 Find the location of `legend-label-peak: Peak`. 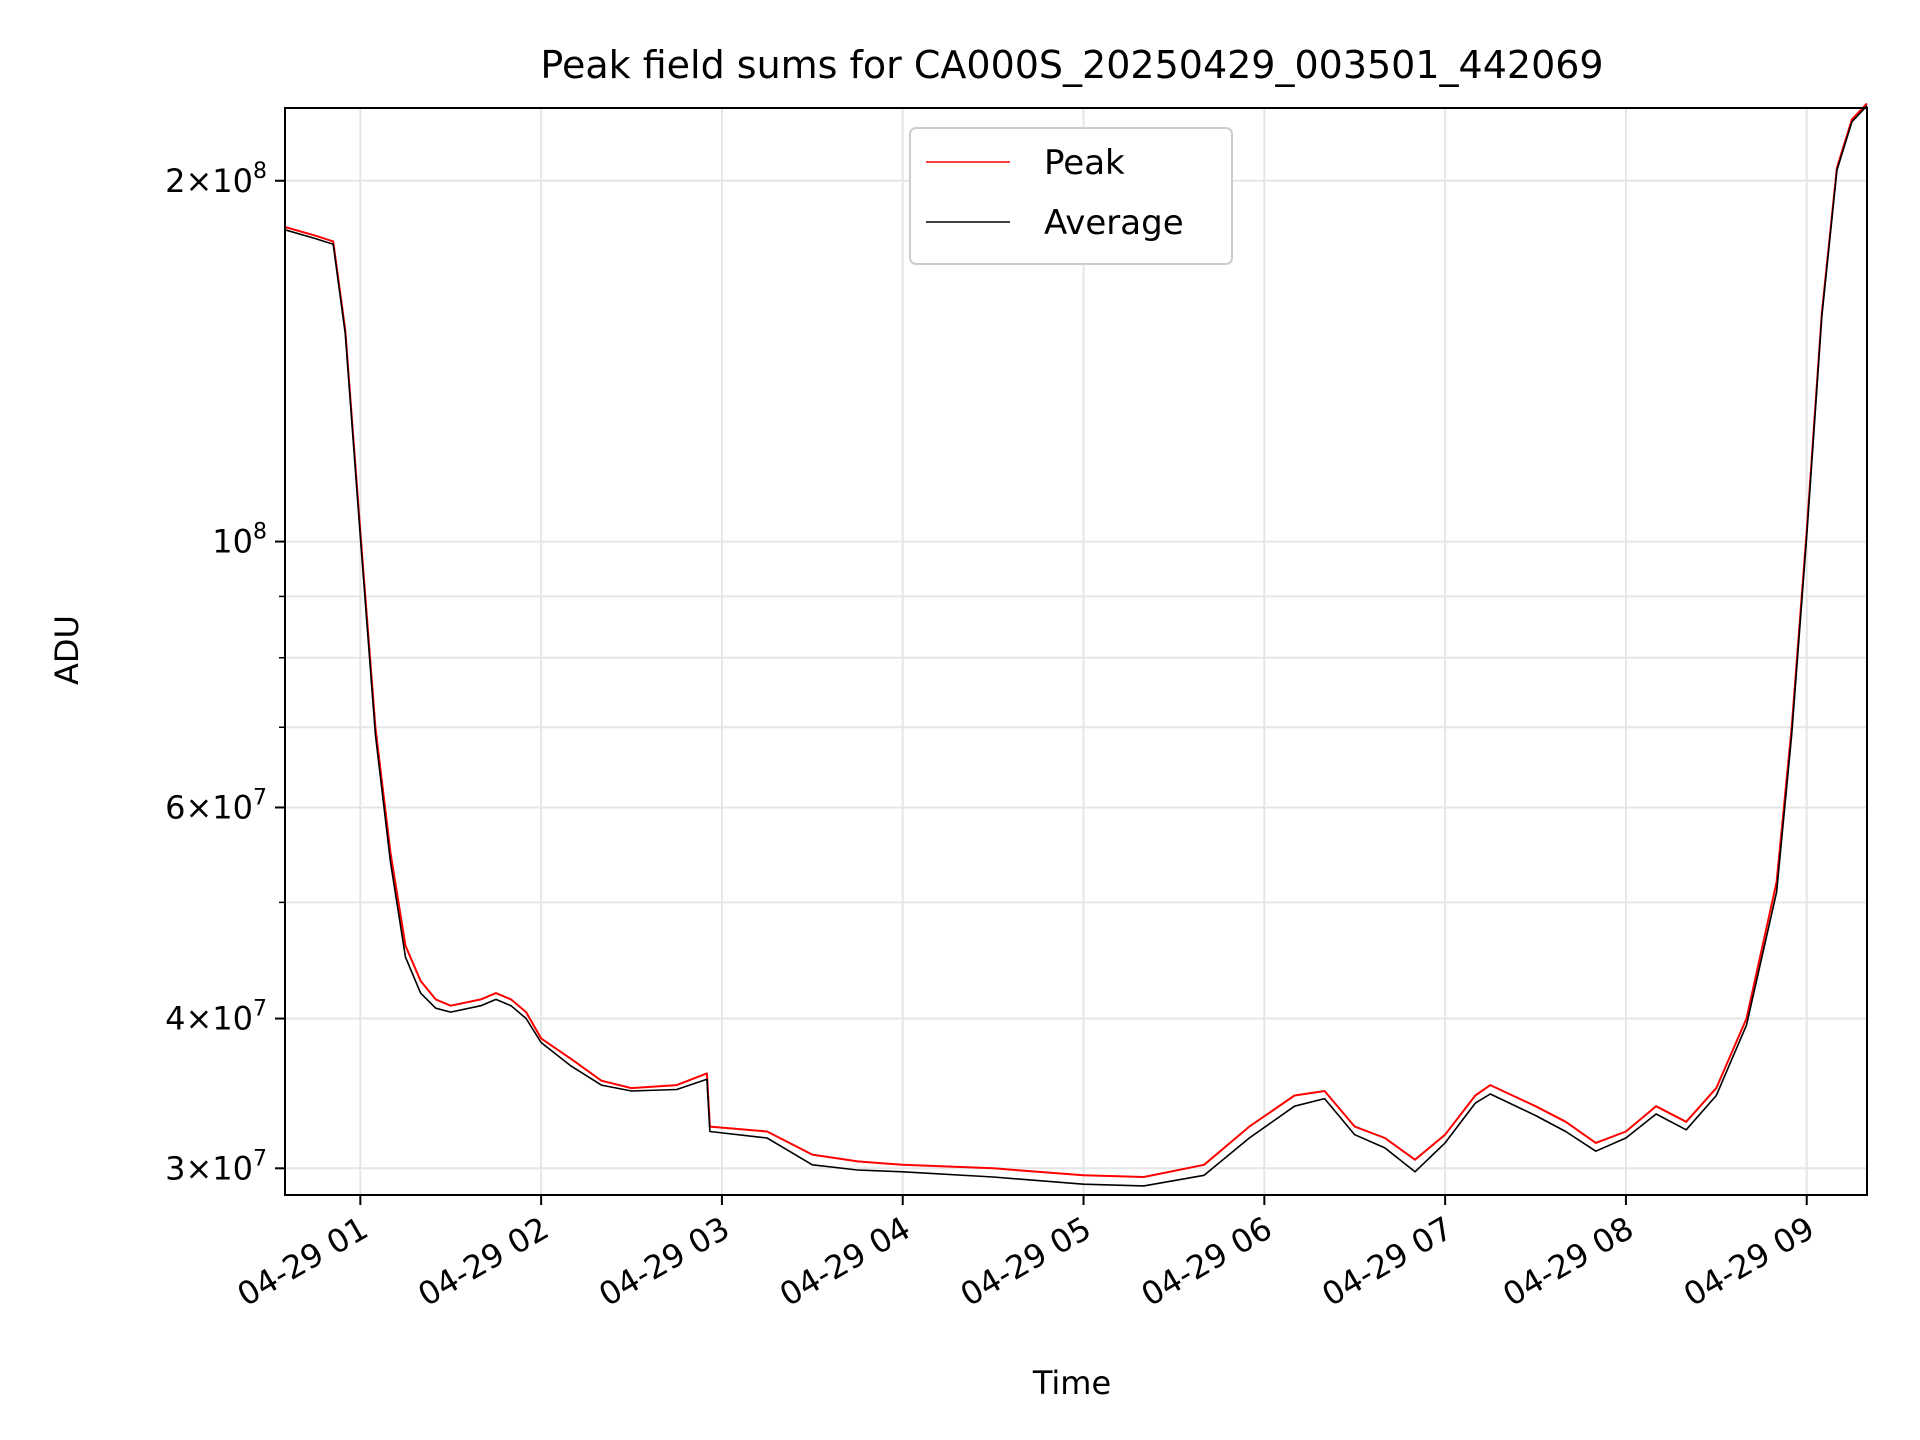

legend-label-peak: Peak is located at coordinates (1084, 163).